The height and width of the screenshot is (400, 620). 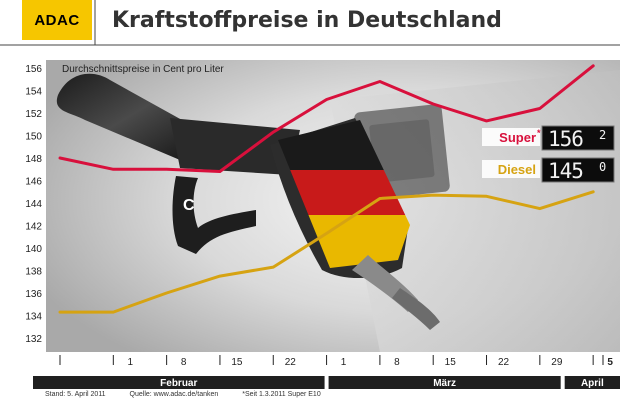 What do you see at coordinates (592, 383) in the screenshot?
I see `month-label: April` at bounding box center [592, 383].